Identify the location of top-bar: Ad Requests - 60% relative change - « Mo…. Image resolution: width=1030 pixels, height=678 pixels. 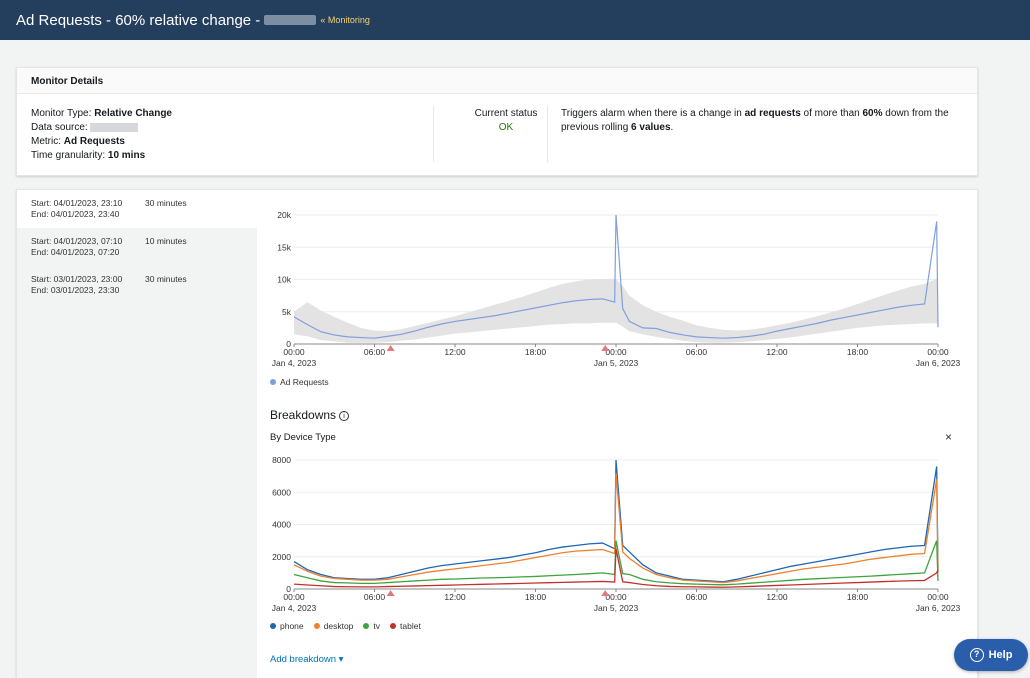
(515, 20).